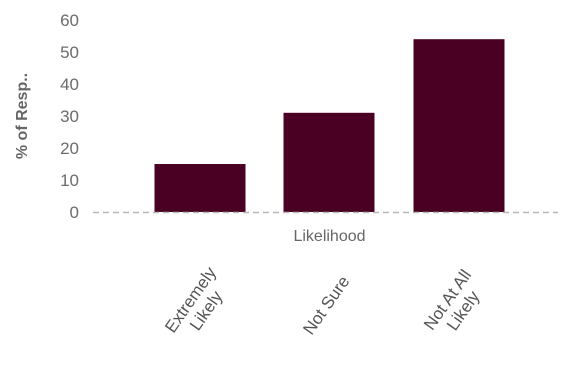 The image size is (567, 372). What do you see at coordinates (329, 236) in the screenshot?
I see `x-axis-label: Likelihood` at bounding box center [329, 236].